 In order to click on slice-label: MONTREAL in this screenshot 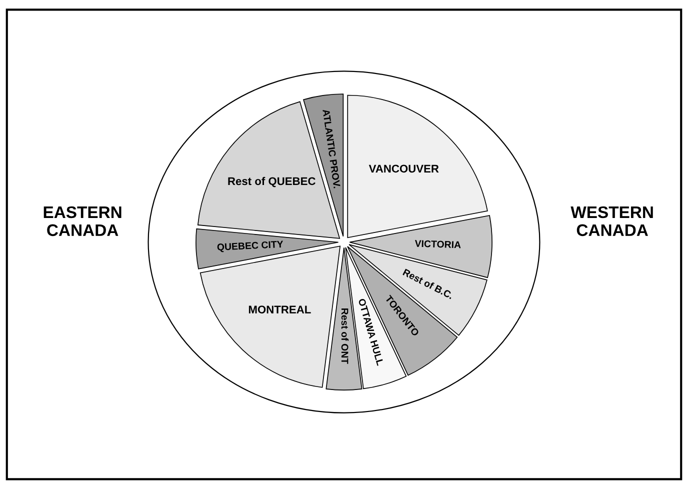, I will do `click(279, 310)`.